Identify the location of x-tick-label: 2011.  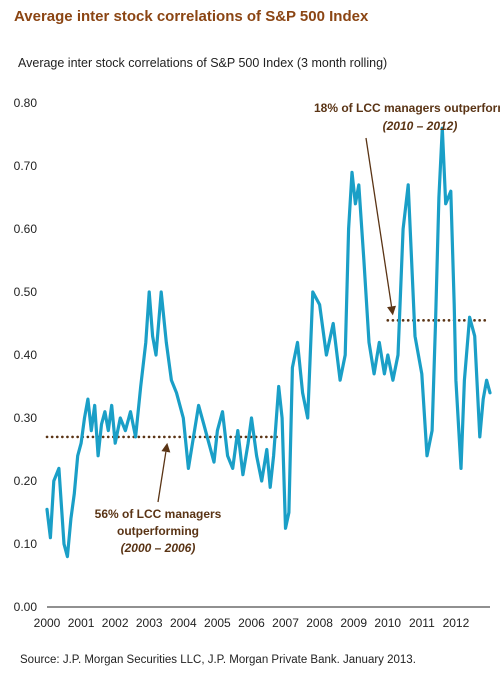
(422, 623).